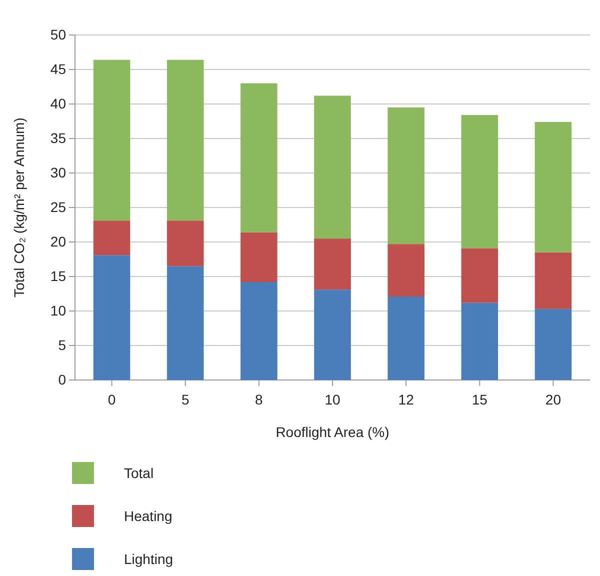 The width and height of the screenshot is (600, 576). I want to click on legend-label: Lighting, so click(149, 559).